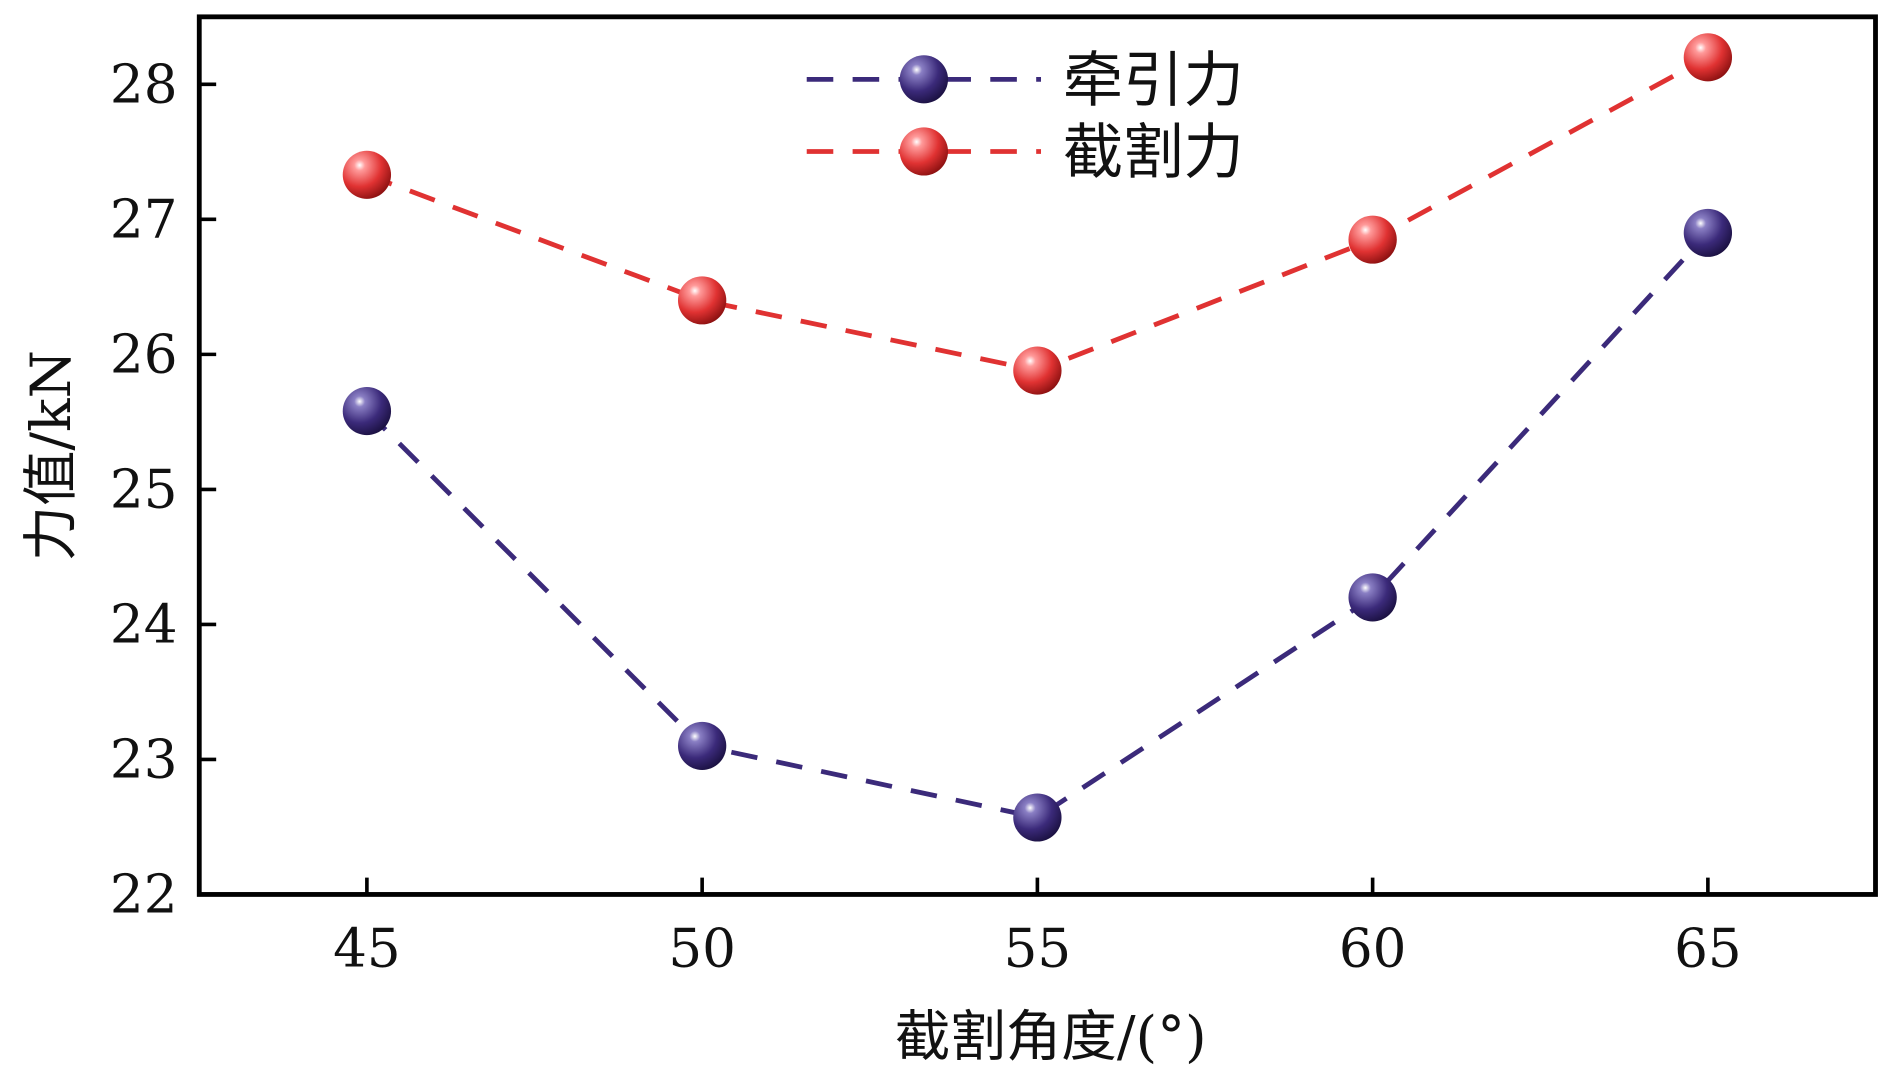 Image resolution: width=1890 pixels, height=1082 pixels. What do you see at coordinates (1153, 153) in the screenshot?
I see `legend-label: 截割力` at bounding box center [1153, 153].